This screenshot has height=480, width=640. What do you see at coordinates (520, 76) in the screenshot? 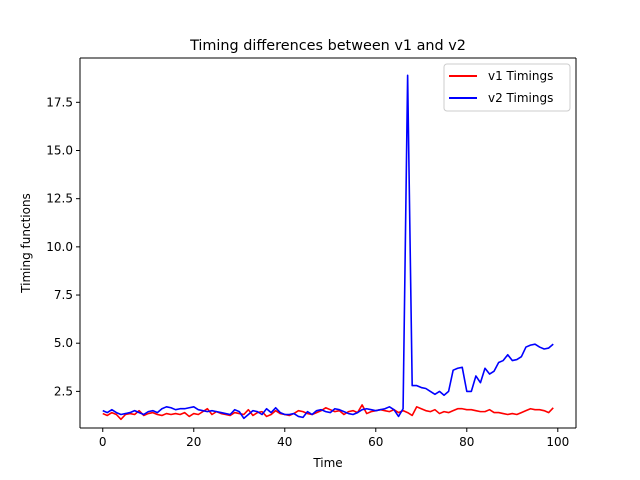
I see `legend-label-v1: v1 Timings` at bounding box center [520, 76].